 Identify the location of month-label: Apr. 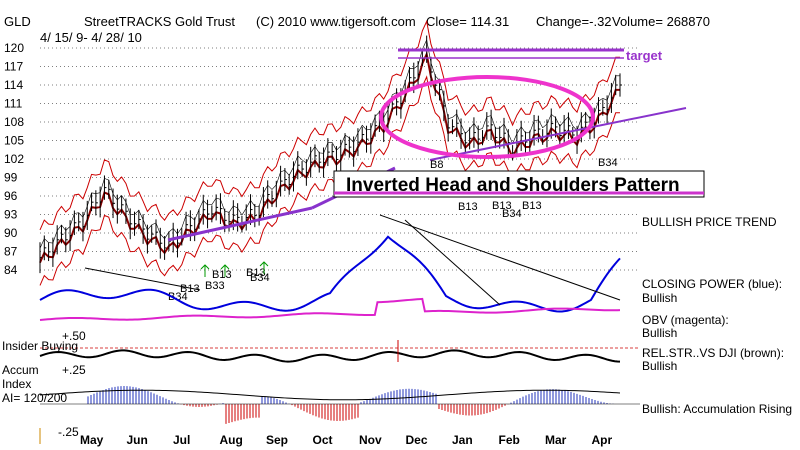
(602, 440).